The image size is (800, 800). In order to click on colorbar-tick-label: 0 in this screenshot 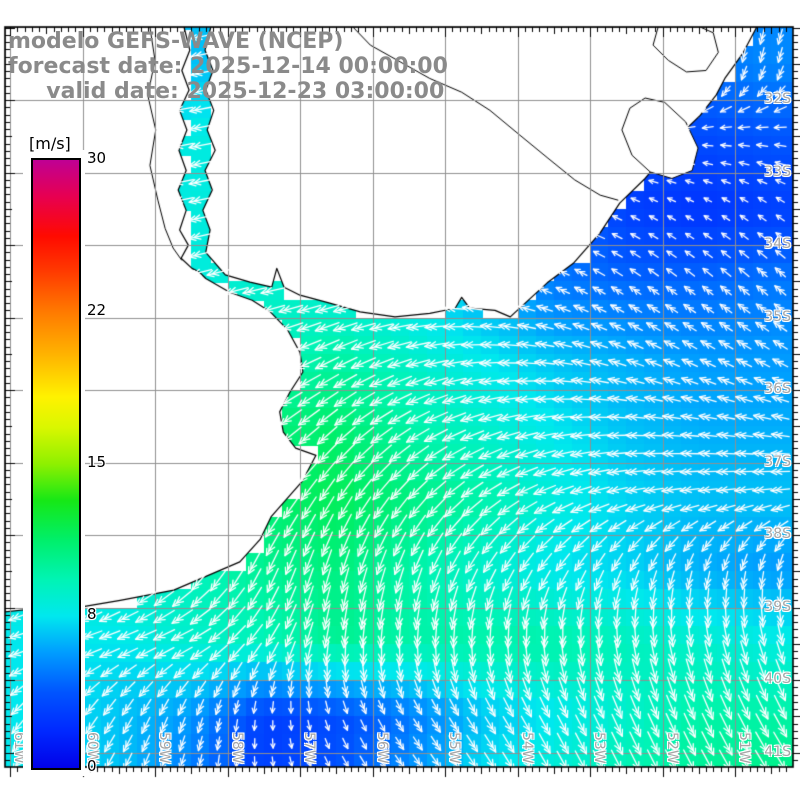, I will do `click(92, 766)`.